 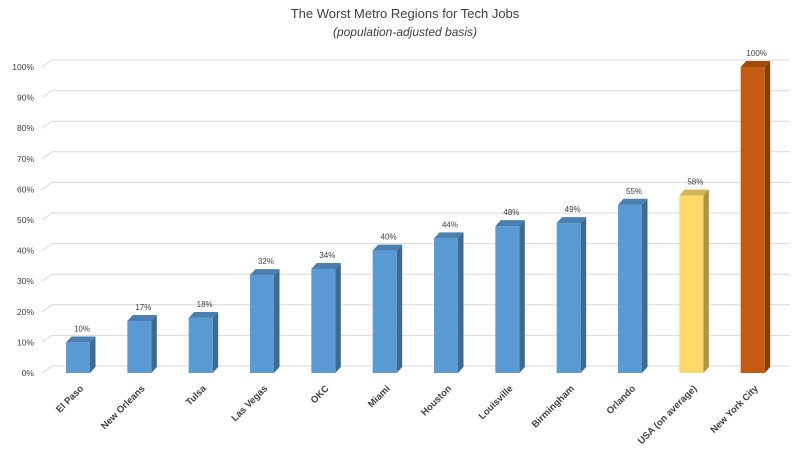 What do you see at coordinates (25, 220) in the screenshot?
I see `y-tick-label: 50%` at bounding box center [25, 220].